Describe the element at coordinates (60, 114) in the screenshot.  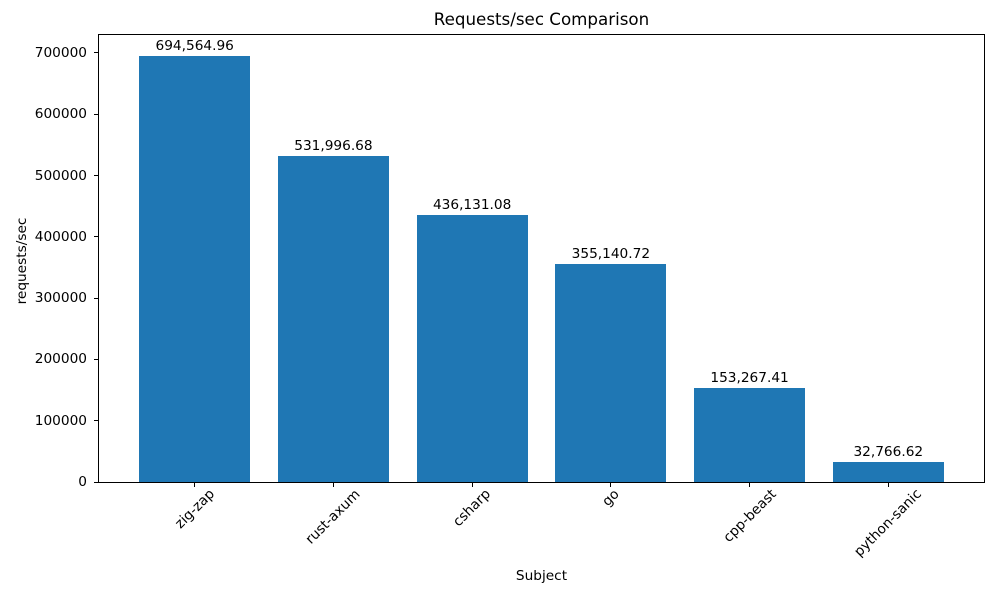
I see `y-tick-label: 600000` at that location.